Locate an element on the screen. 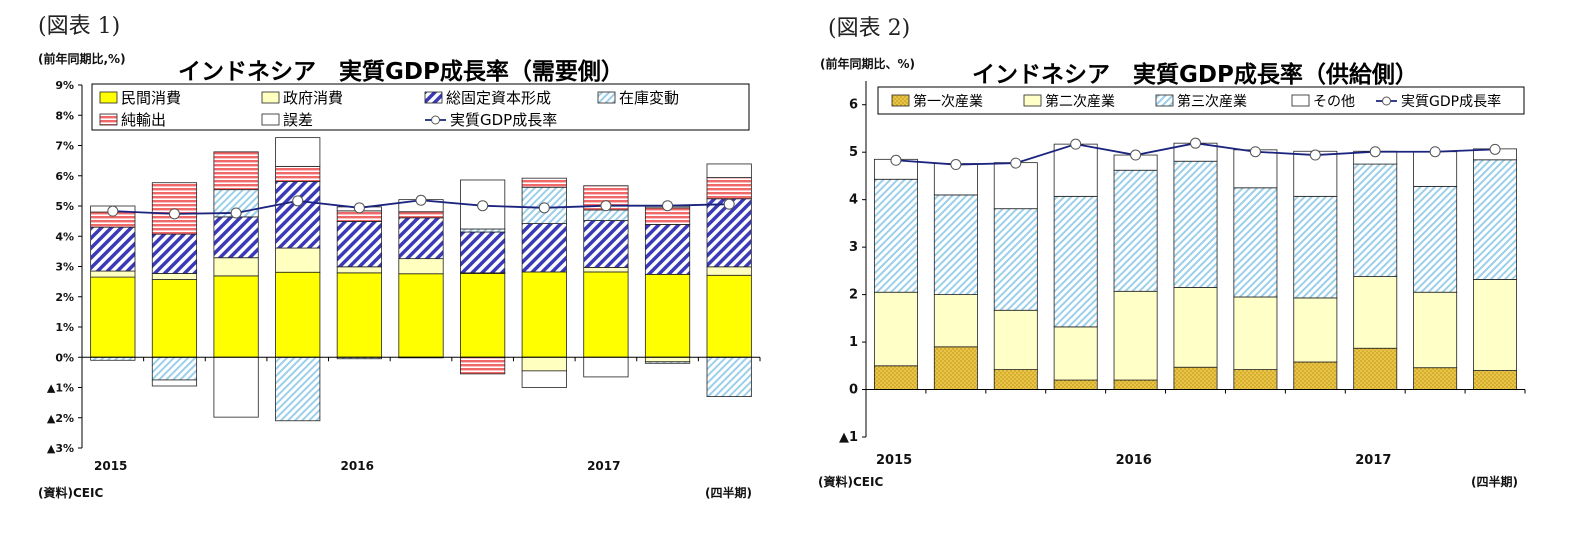  y-tick-label: 8% is located at coordinates (64, 115).